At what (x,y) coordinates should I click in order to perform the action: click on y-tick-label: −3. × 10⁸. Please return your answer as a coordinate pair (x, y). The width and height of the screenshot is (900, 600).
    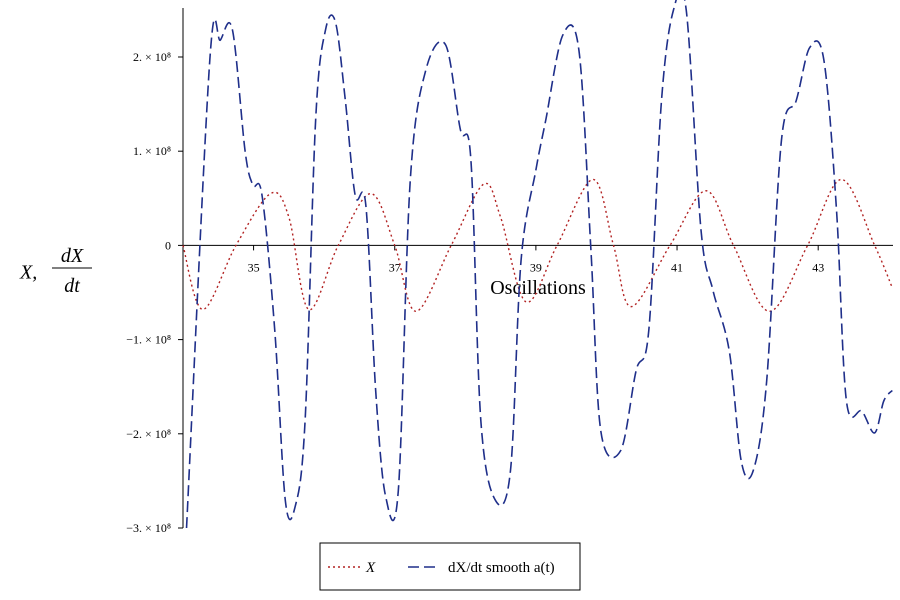
    Looking at the image, I should click on (148, 528).